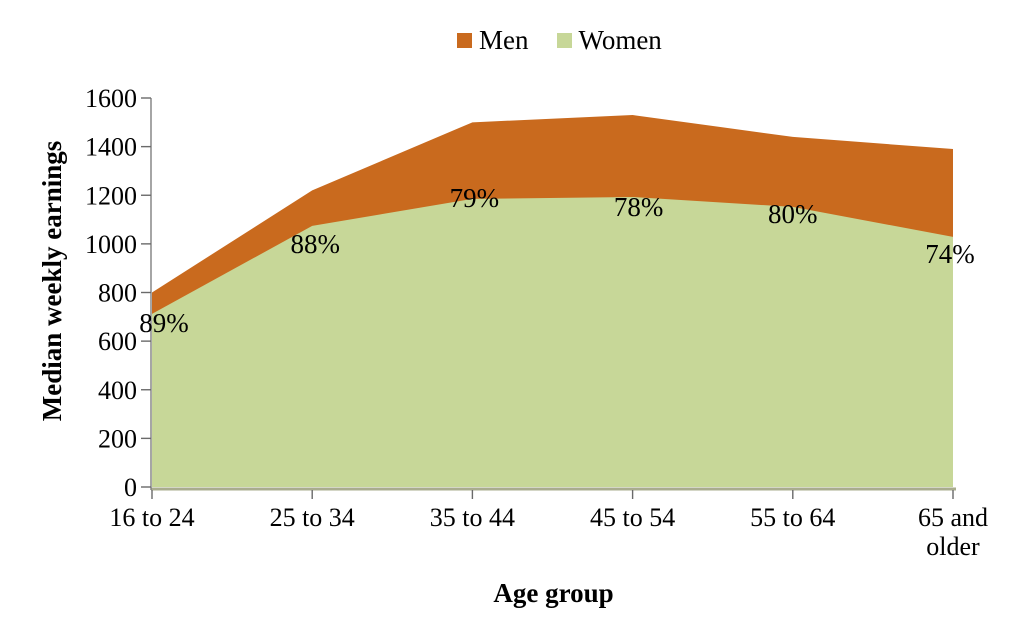  Describe the element at coordinates (472, 517) in the screenshot. I see `x-category-label: 35 to 44` at that location.